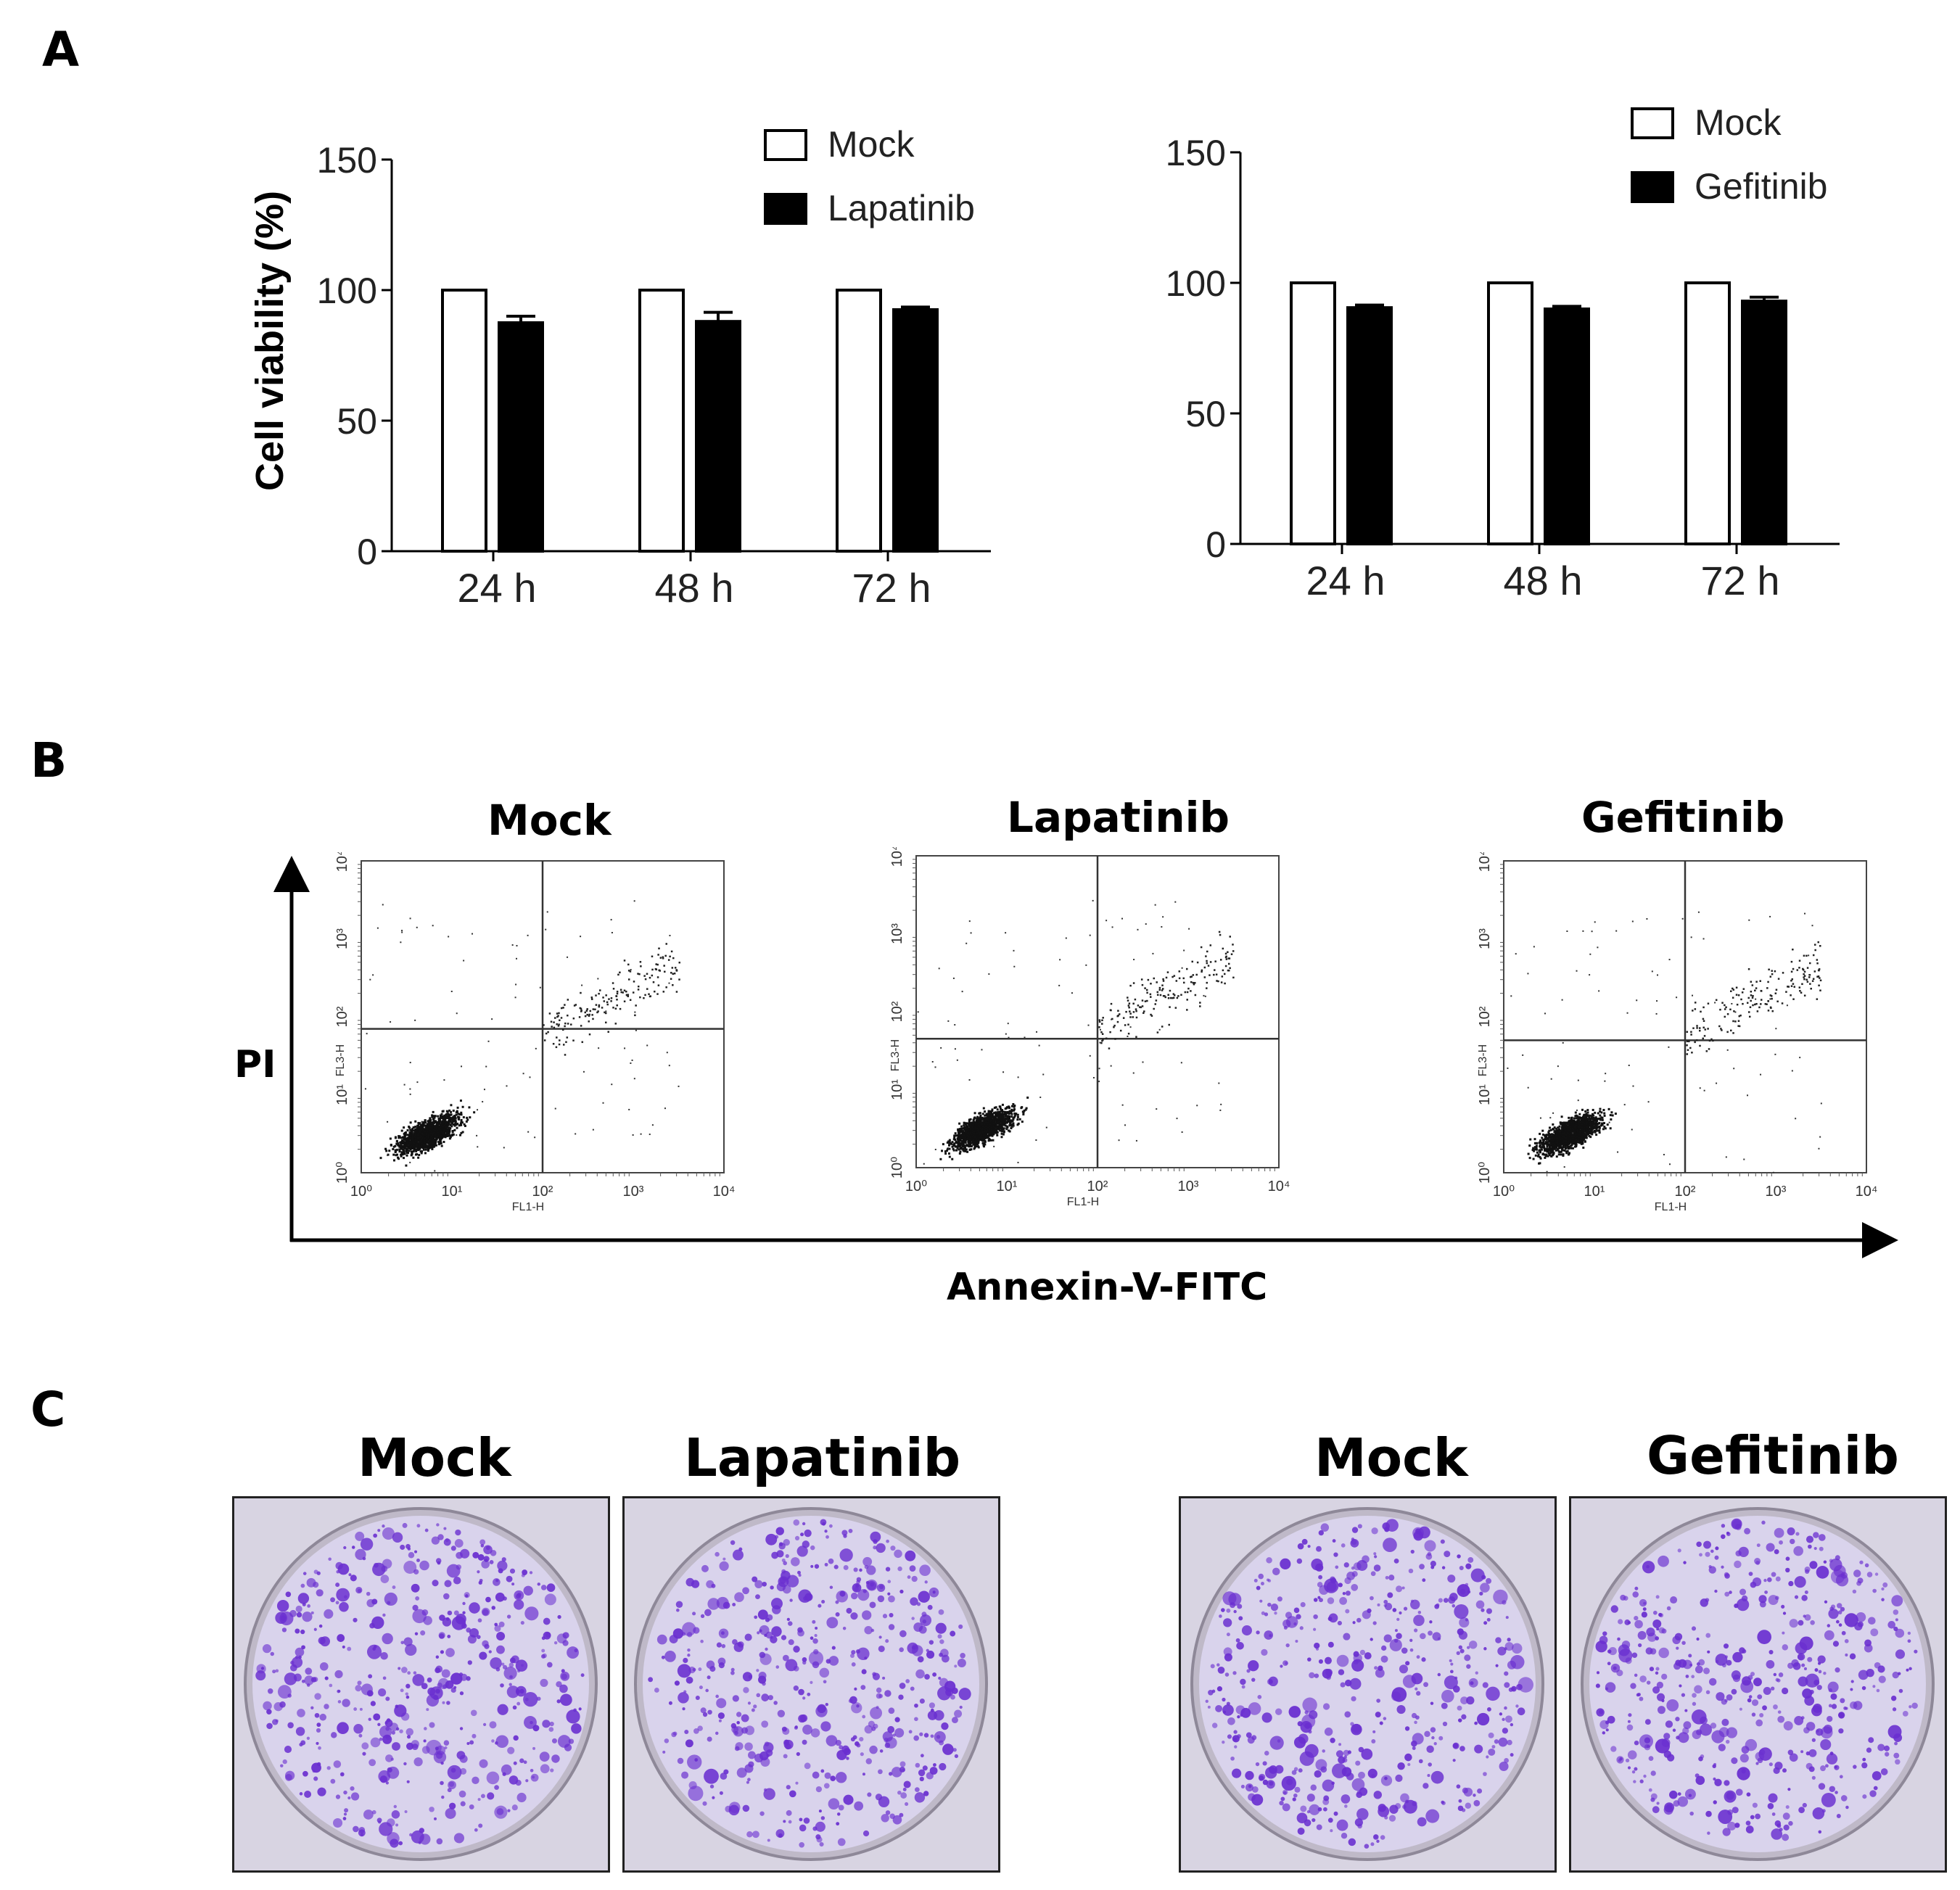 This screenshot has width=1960, height=1890. I want to click on x-tick-label: 10⁴, so click(724, 1192).